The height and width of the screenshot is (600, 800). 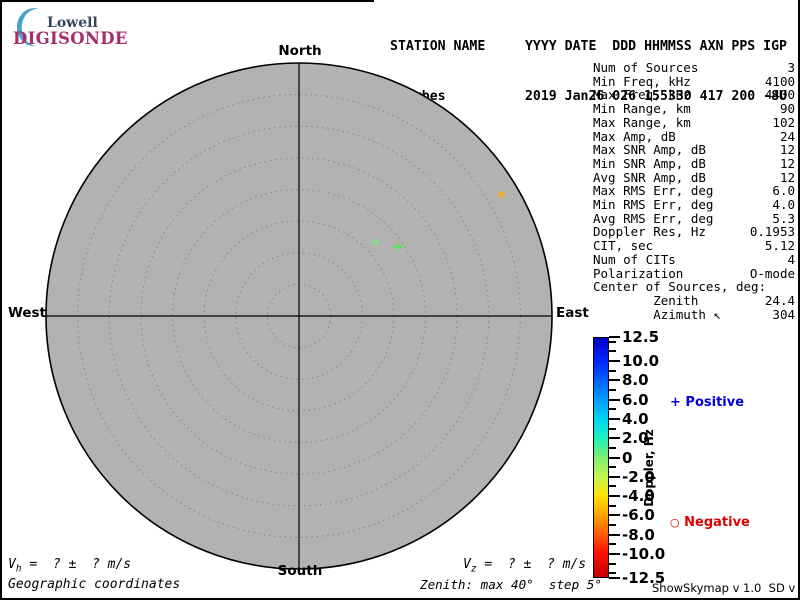 I want to click on colorbar-tick-label: -12.5, so click(x=644, y=578).